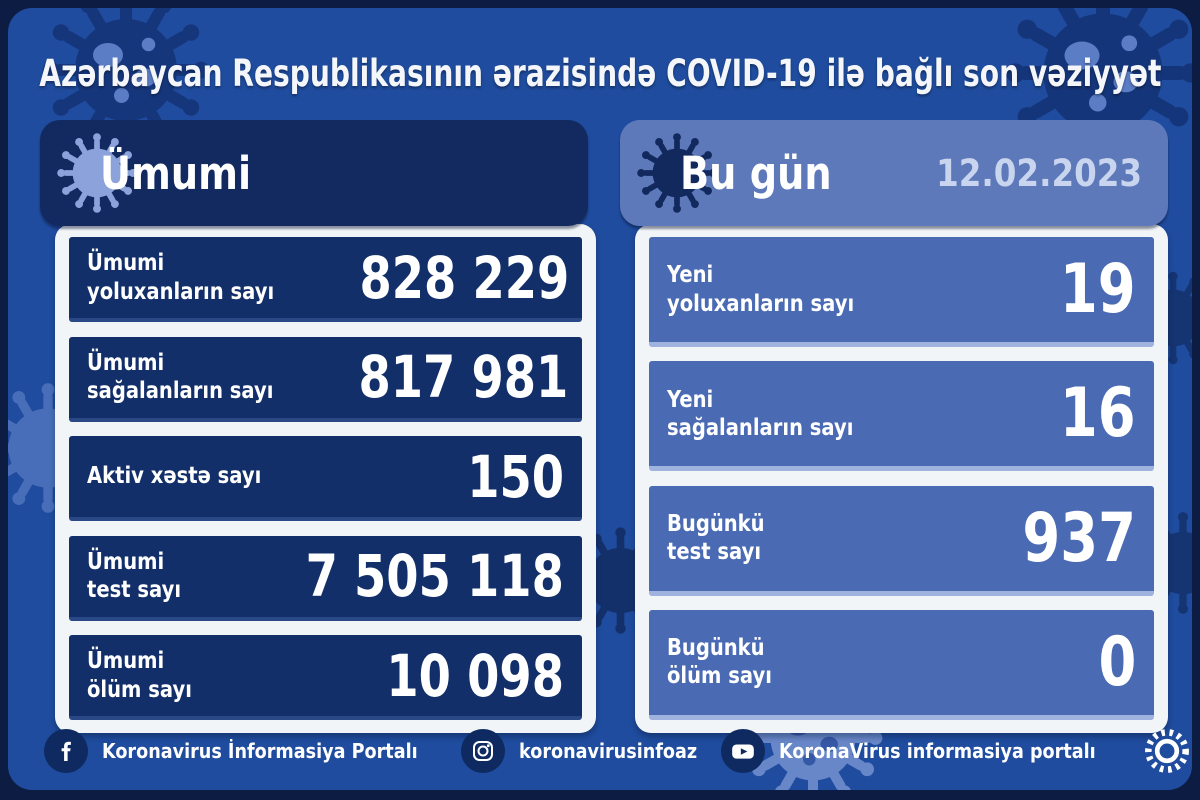 The width and height of the screenshot is (1200, 800). I want to click on stat-value: 0, so click(1117, 662).